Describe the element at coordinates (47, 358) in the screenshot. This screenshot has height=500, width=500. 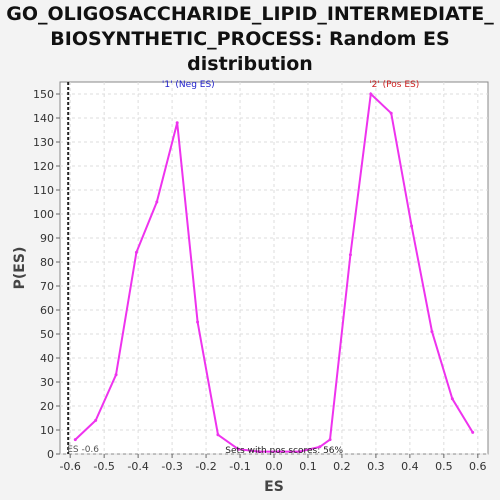
I see `y-tick-label: 40` at that location.